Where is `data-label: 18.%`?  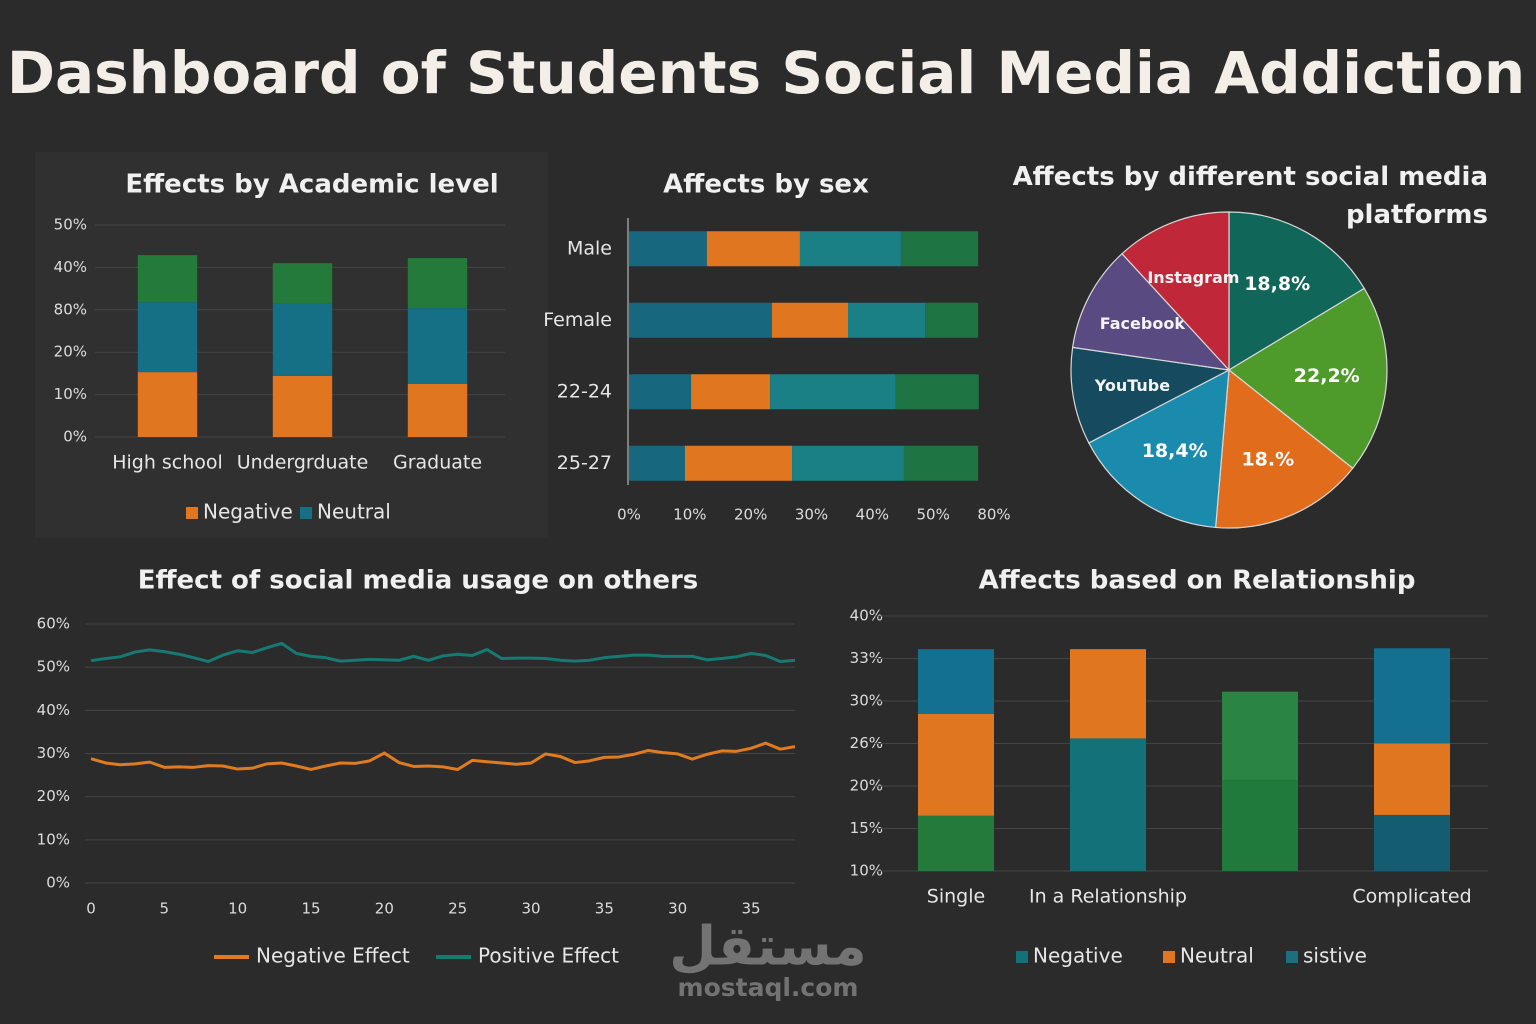 data-label: 18.% is located at coordinates (1267, 459).